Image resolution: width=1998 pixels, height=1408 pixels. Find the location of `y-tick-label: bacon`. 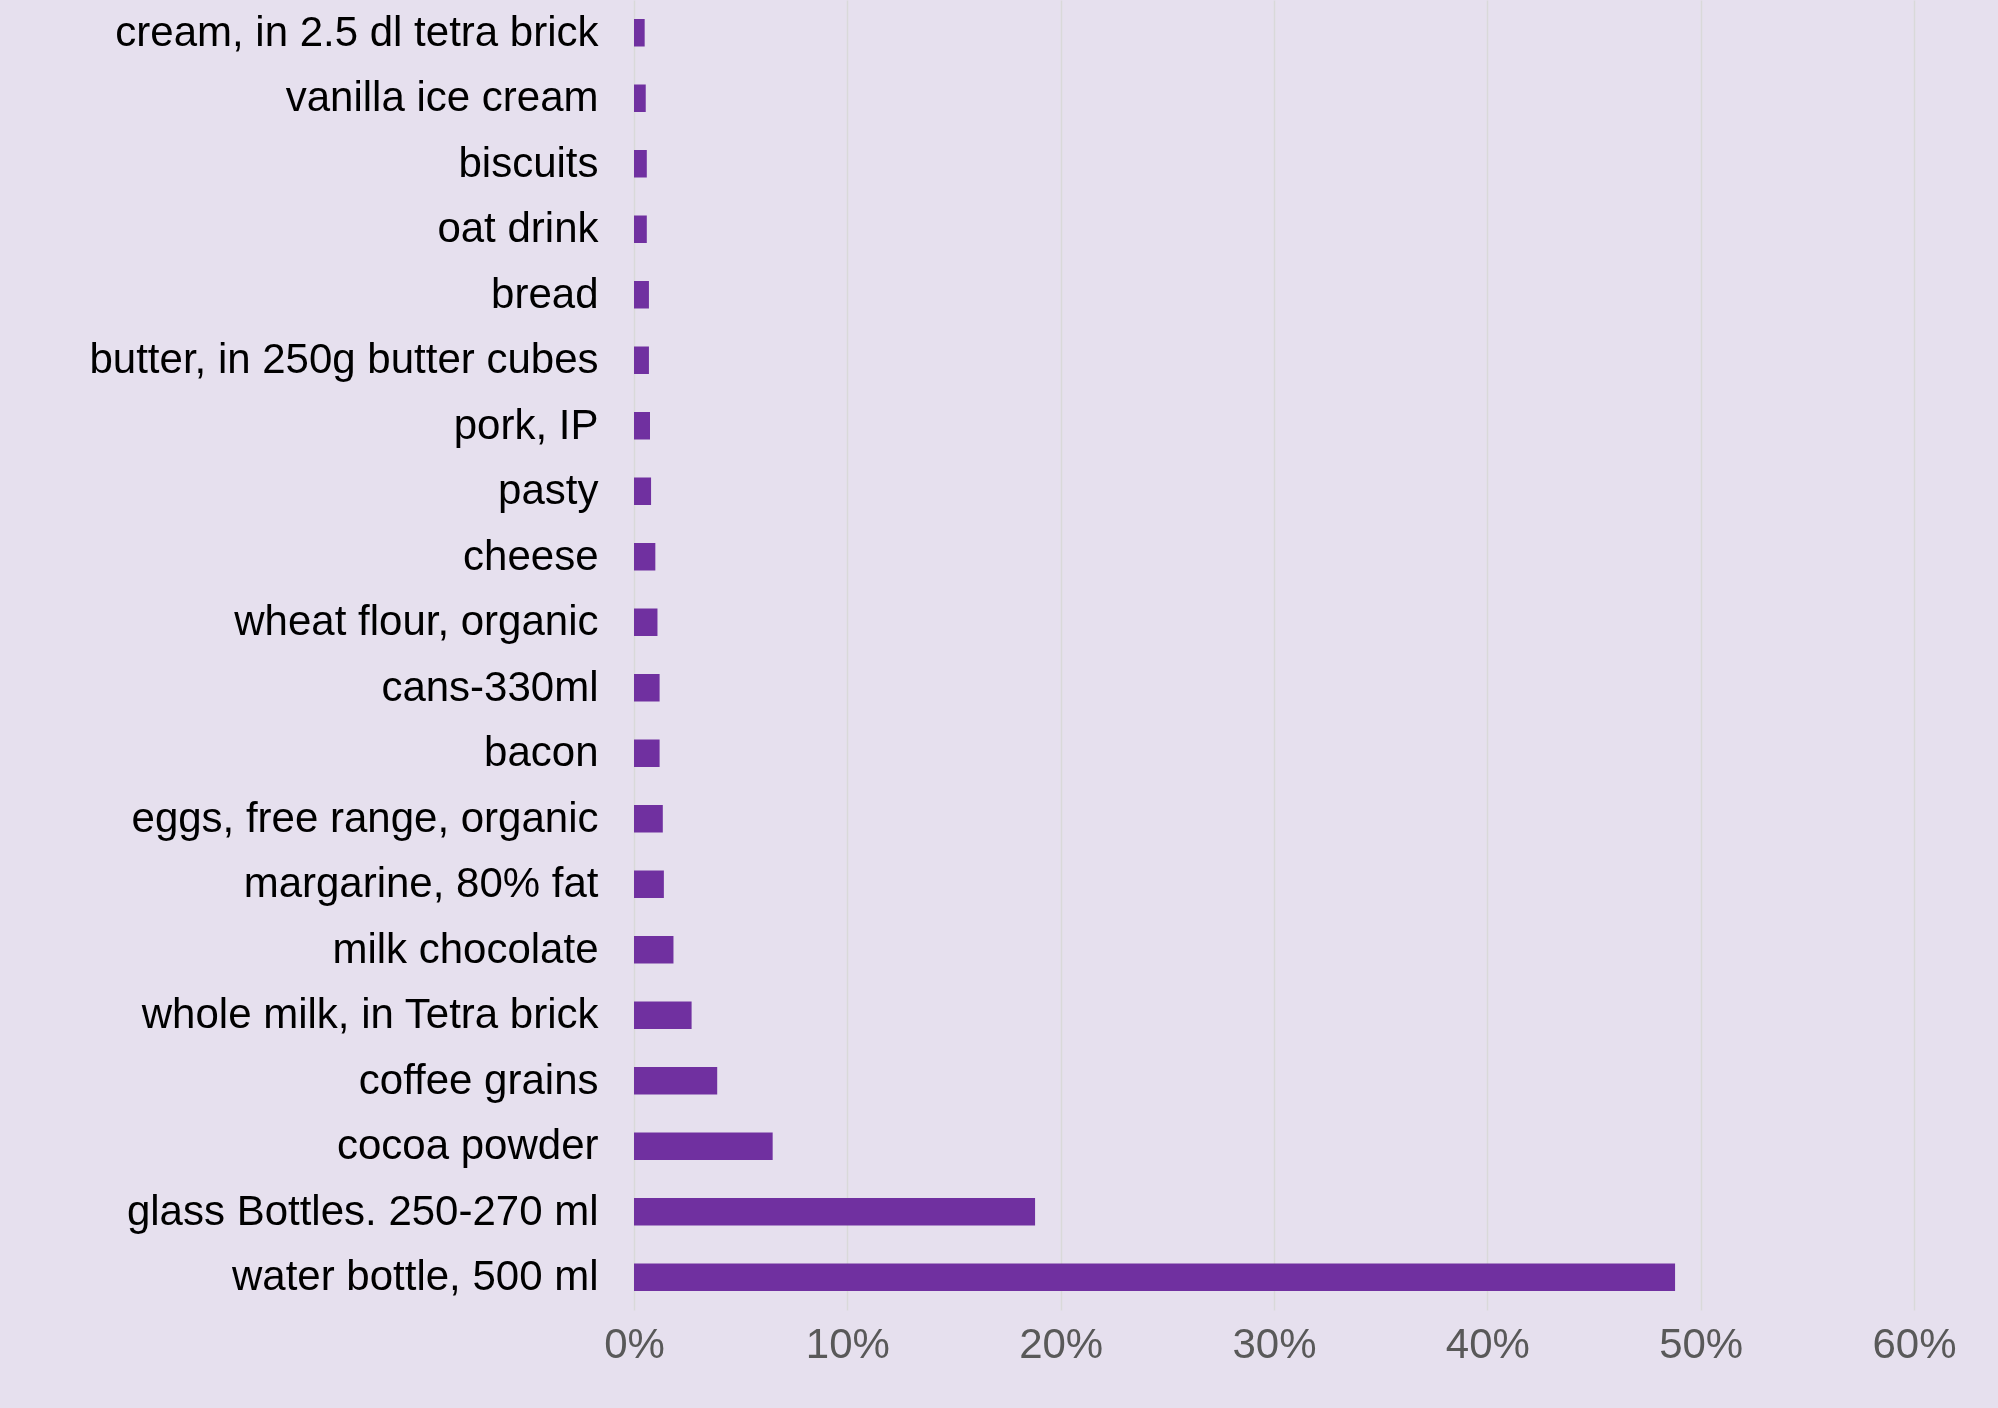

y-tick-label: bacon is located at coordinates (541, 752).